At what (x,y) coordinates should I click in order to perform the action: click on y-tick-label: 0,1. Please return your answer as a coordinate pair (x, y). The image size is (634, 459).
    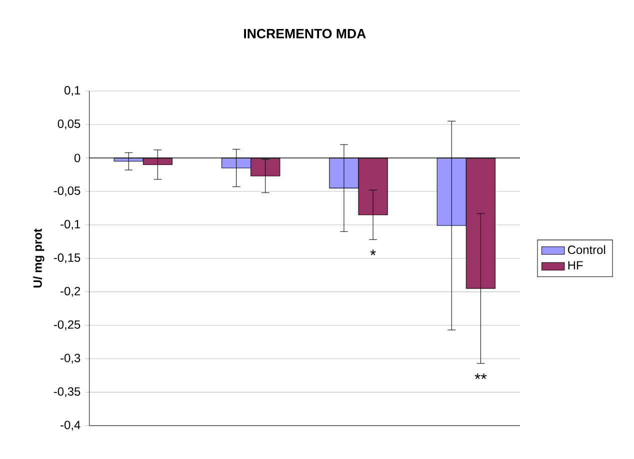
    Looking at the image, I should click on (72, 91).